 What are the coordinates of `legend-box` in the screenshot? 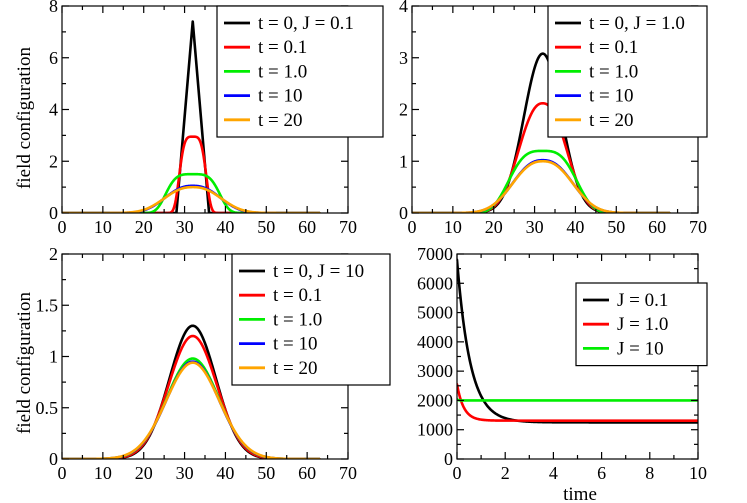 It's located at (311, 319).